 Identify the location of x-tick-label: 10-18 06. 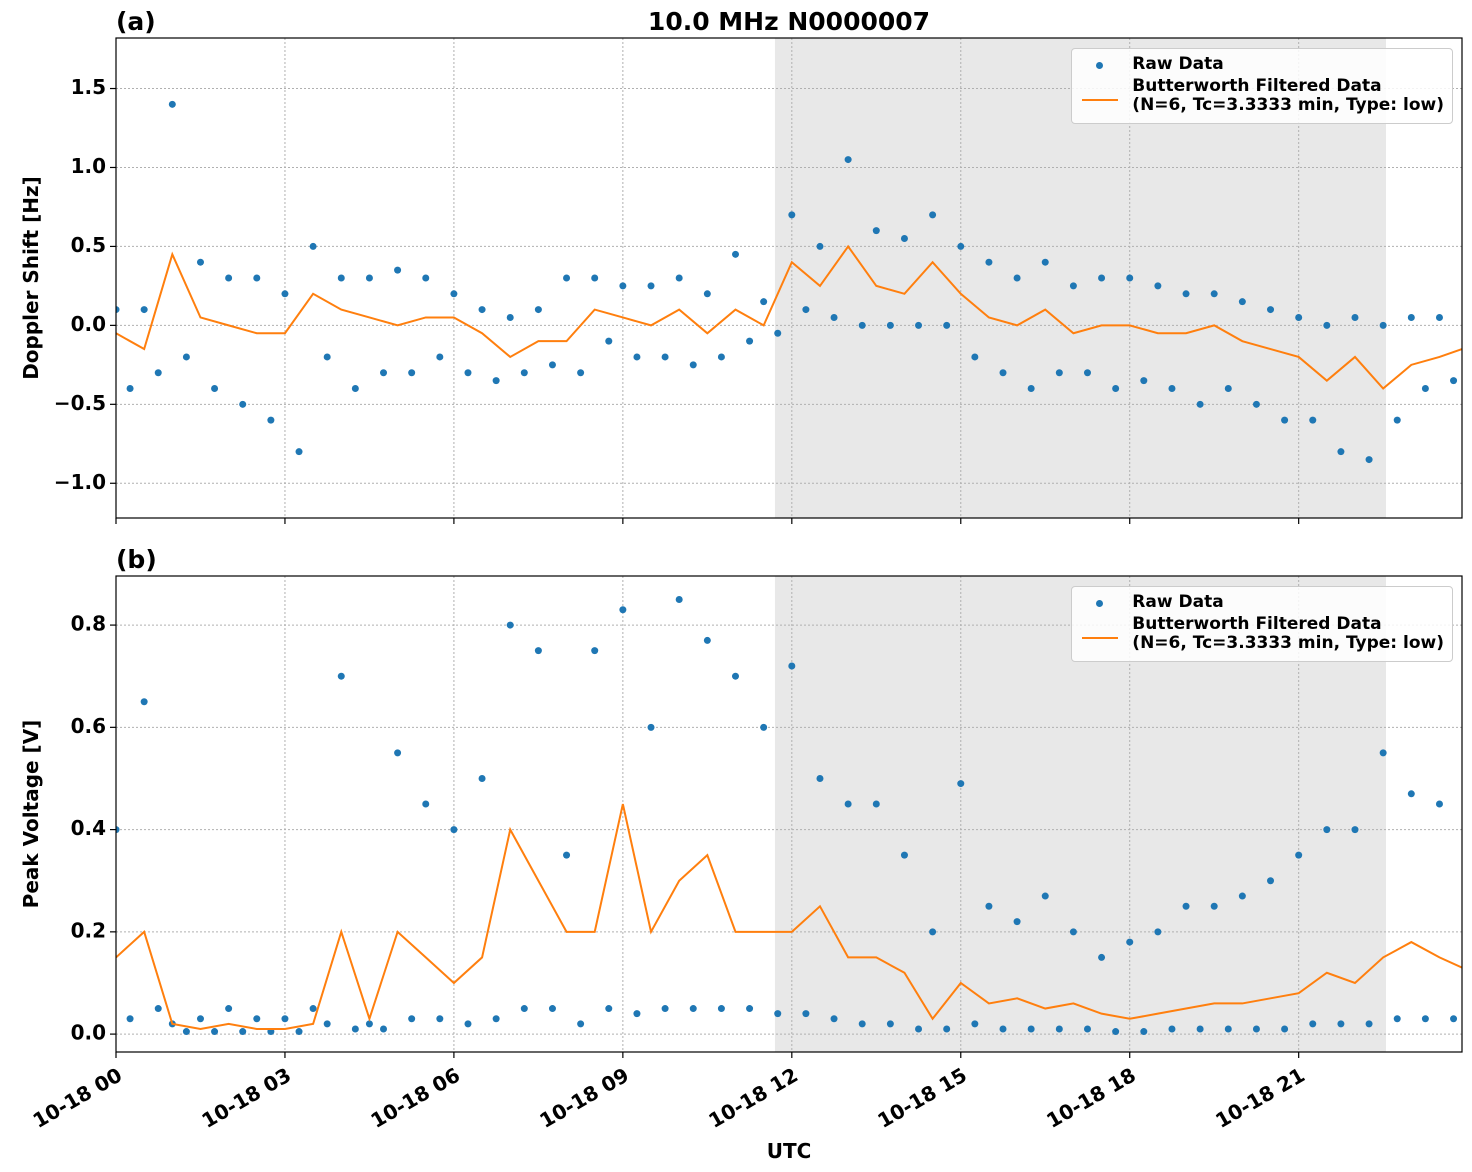
(415, 1098).